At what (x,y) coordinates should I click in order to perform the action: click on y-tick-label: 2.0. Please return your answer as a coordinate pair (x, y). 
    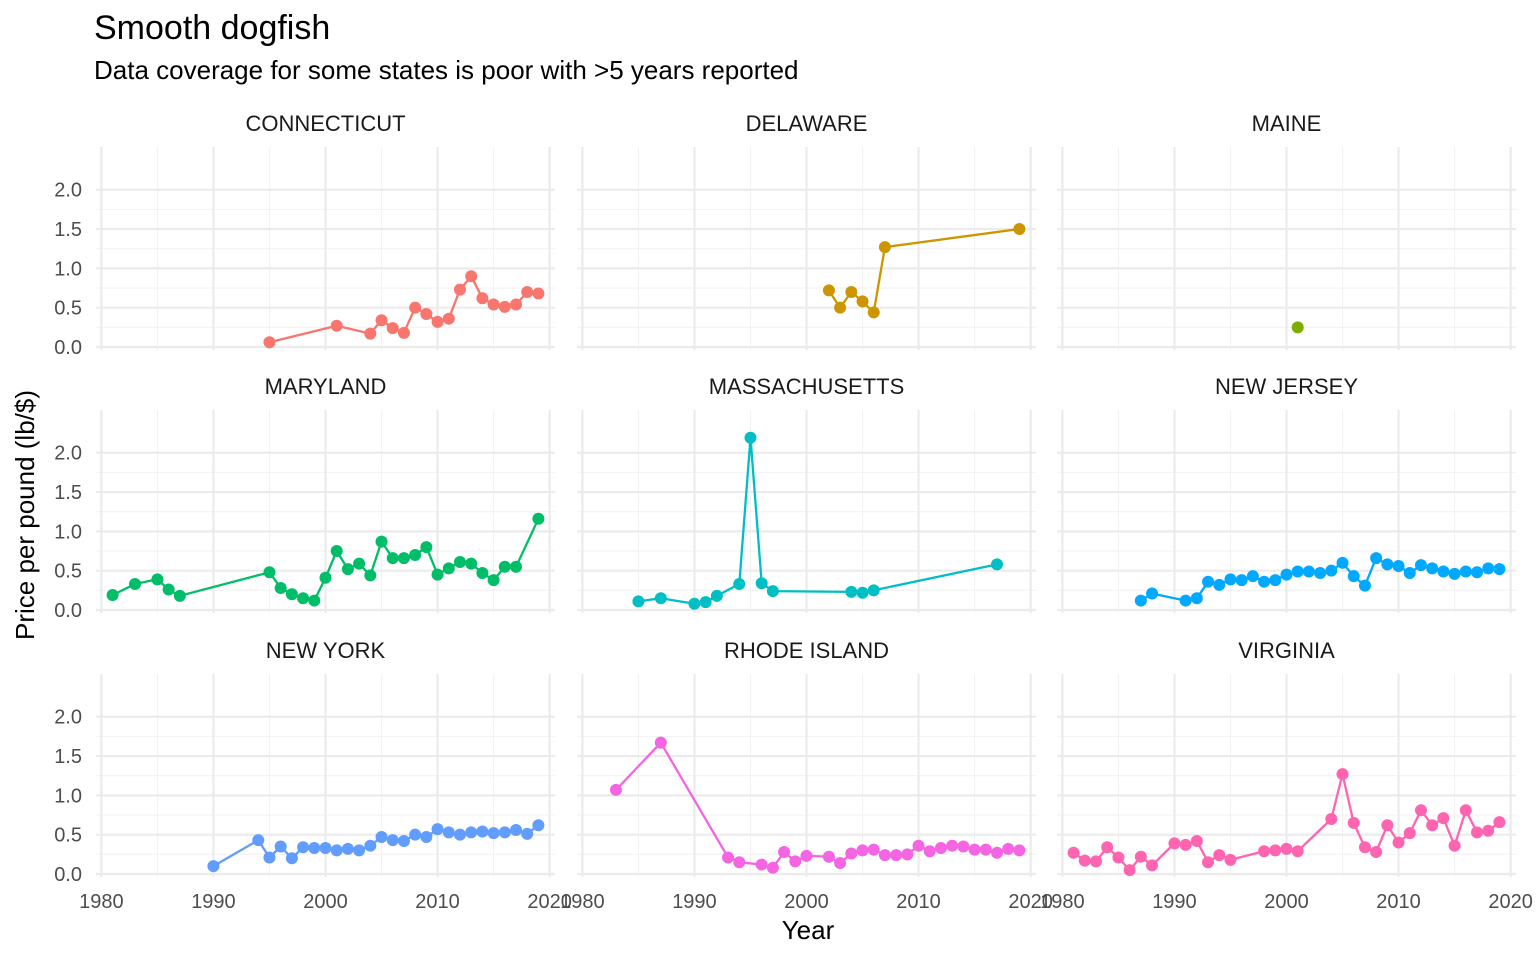
    Looking at the image, I should click on (68, 191).